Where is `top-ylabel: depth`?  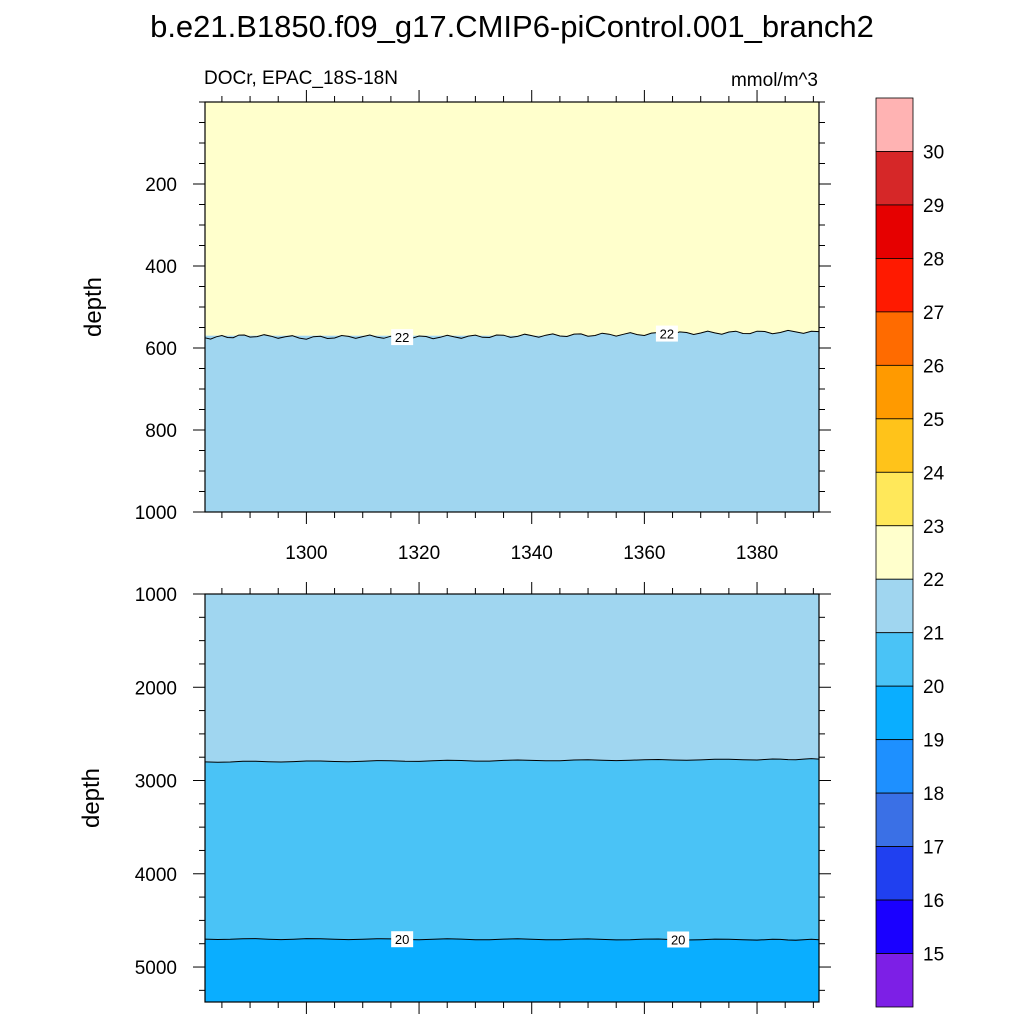 top-ylabel: depth is located at coordinates (93, 307).